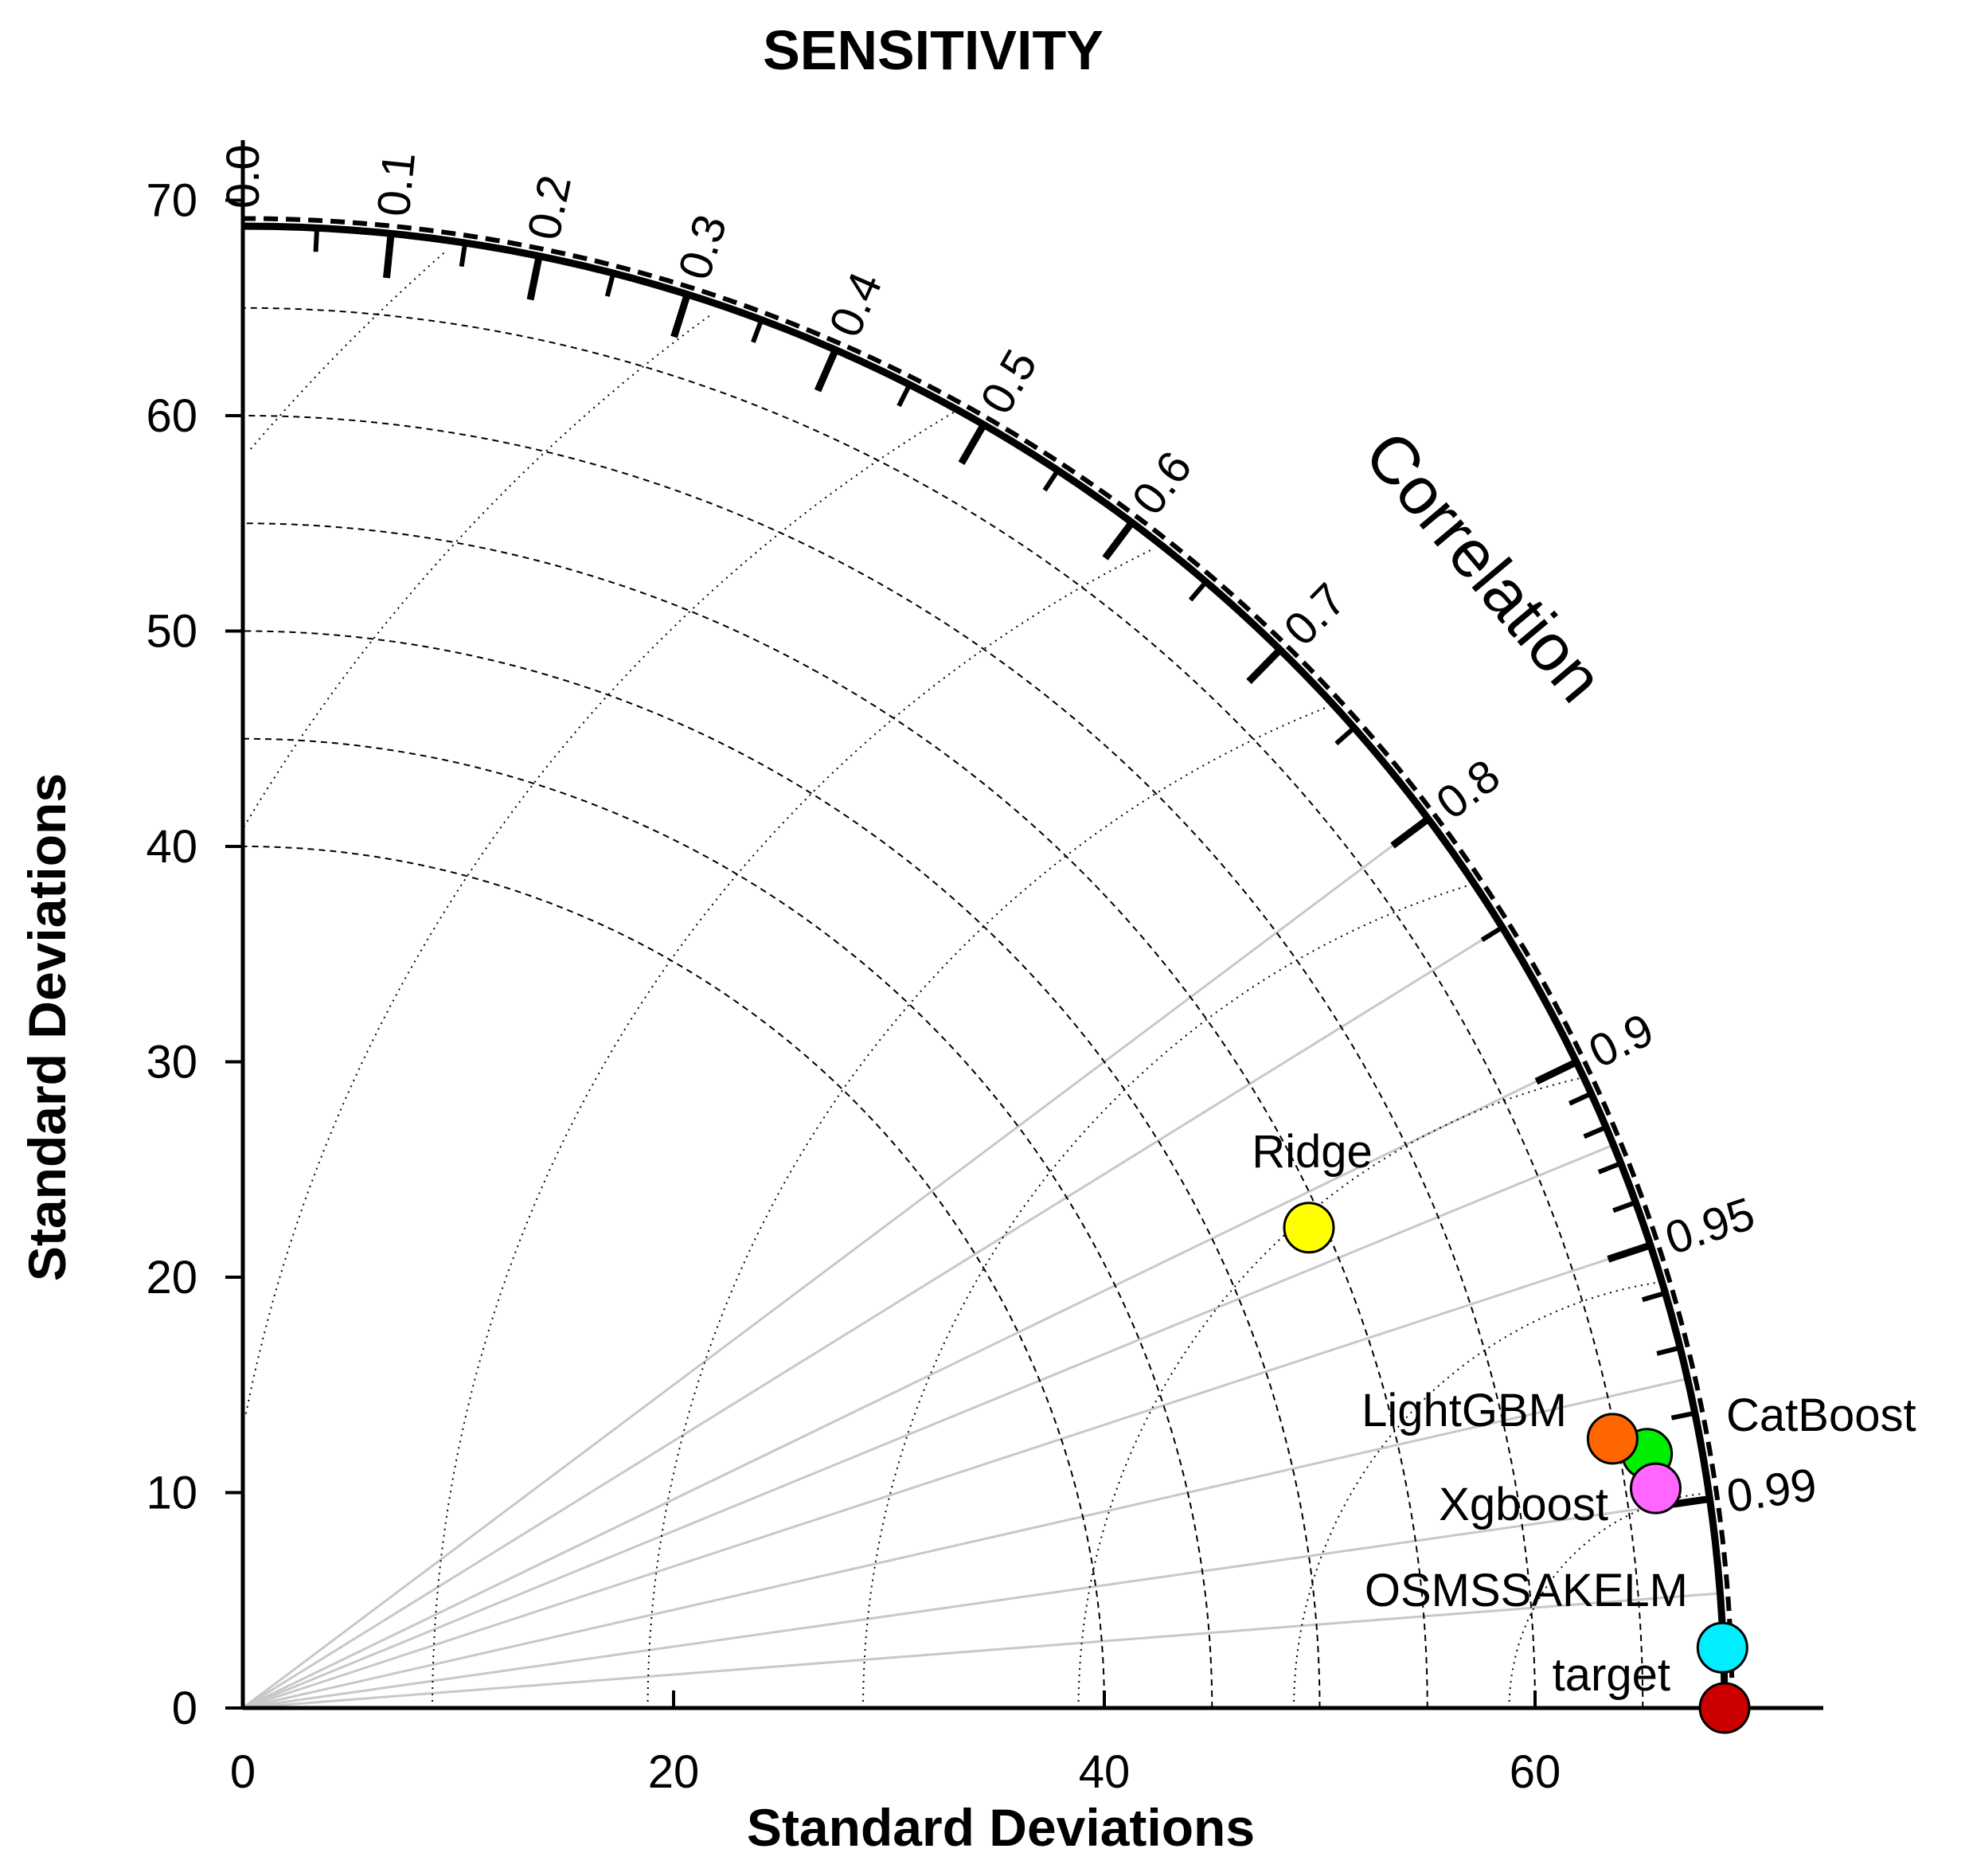 The width and height of the screenshot is (1965, 1876). I want to click on corr-minor-tick-0.25, so click(610, 284).